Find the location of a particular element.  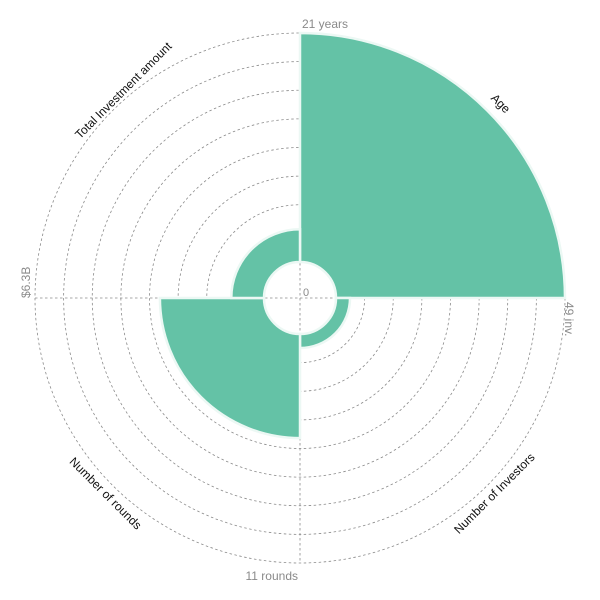

max-label-investment: $6.3B is located at coordinates (26, 282).